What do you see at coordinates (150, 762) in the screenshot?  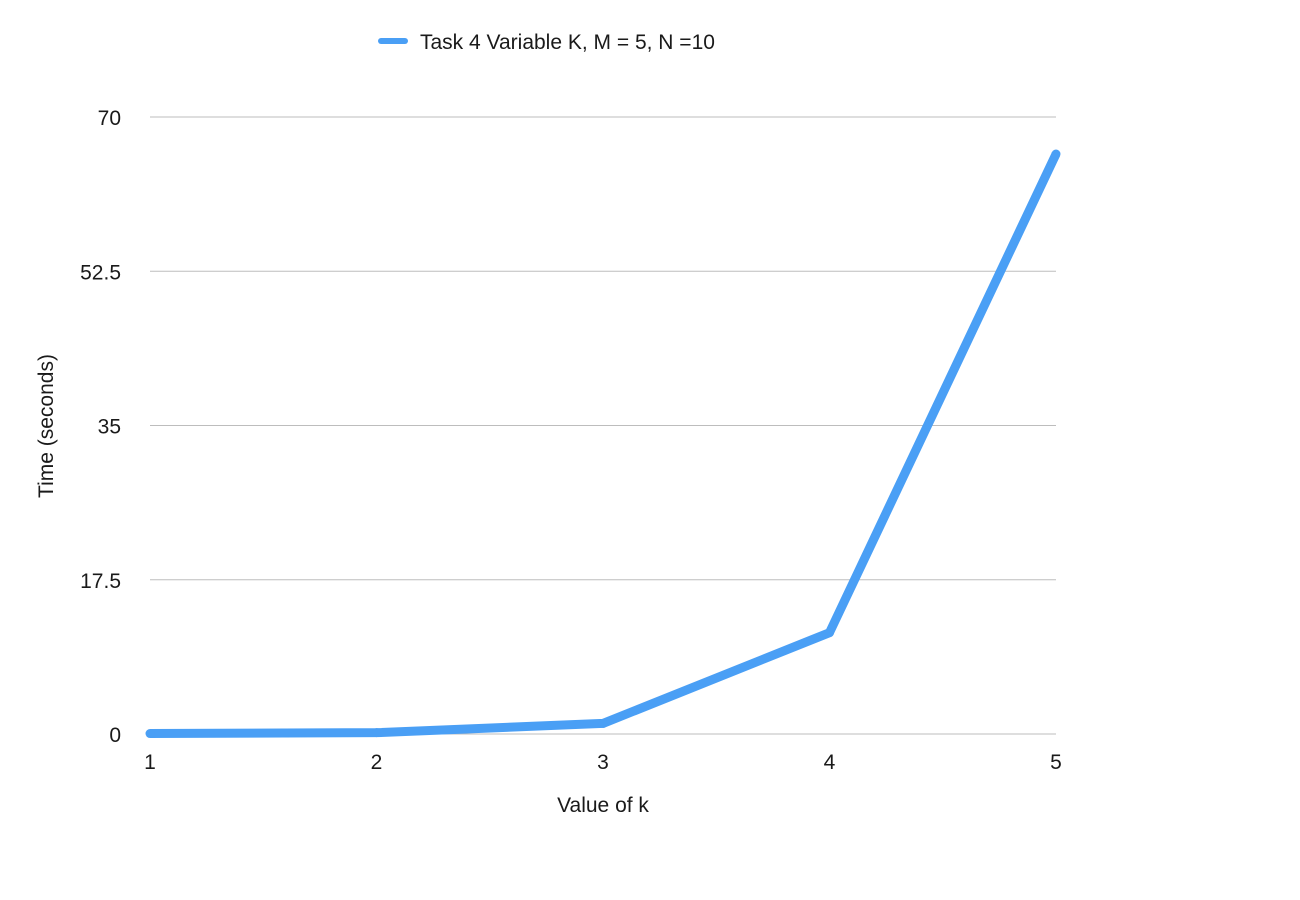 I see `x-tick-label: 1` at bounding box center [150, 762].